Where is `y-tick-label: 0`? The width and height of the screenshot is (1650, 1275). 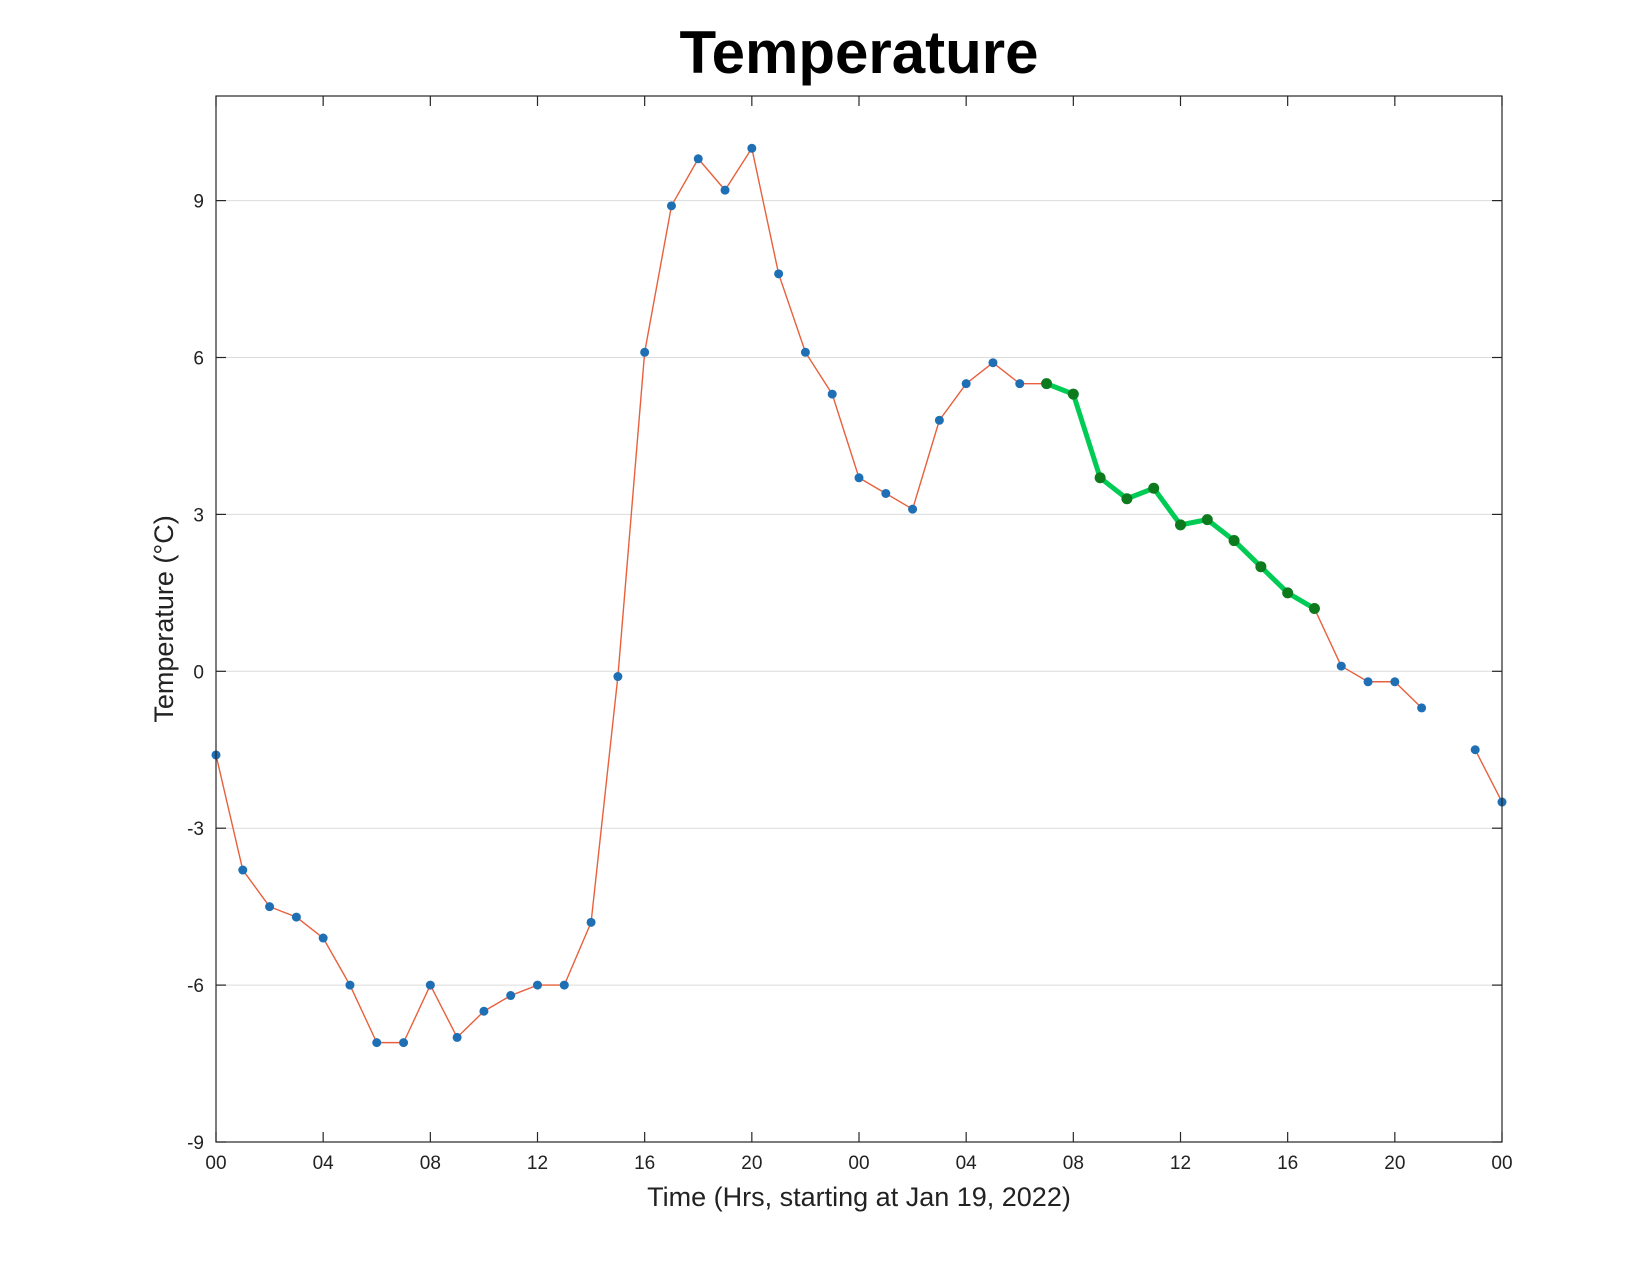 y-tick-label: 0 is located at coordinates (198, 672).